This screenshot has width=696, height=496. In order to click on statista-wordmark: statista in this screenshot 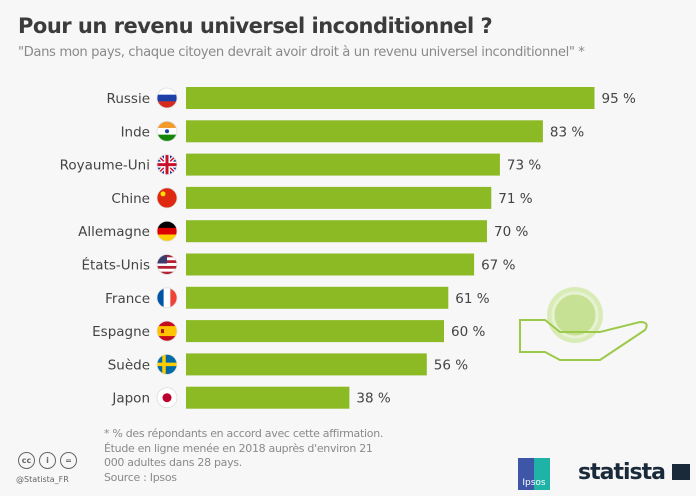, I will do `click(622, 472)`.